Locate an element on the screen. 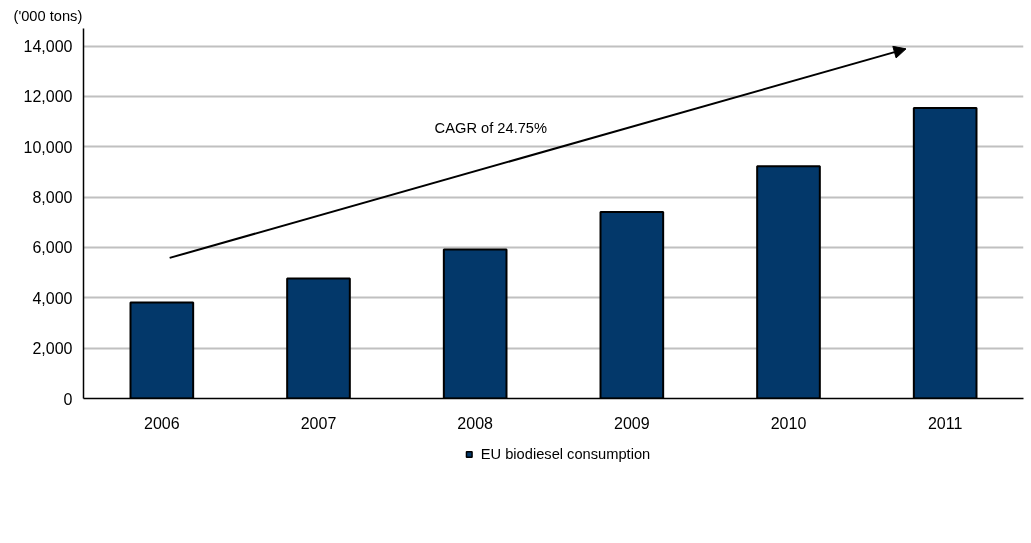  x-tick-label: 2009 is located at coordinates (632, 423).